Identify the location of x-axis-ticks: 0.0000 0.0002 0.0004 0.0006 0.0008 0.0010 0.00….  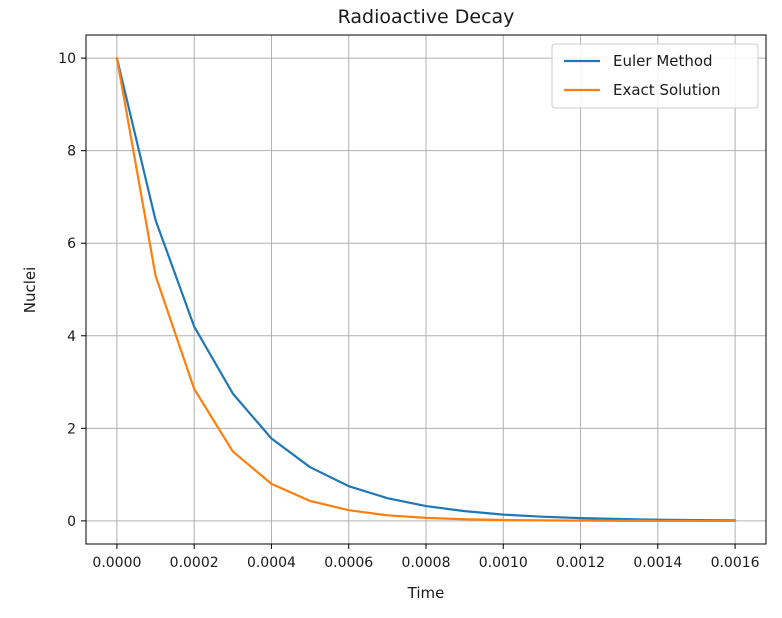
(426, 557).